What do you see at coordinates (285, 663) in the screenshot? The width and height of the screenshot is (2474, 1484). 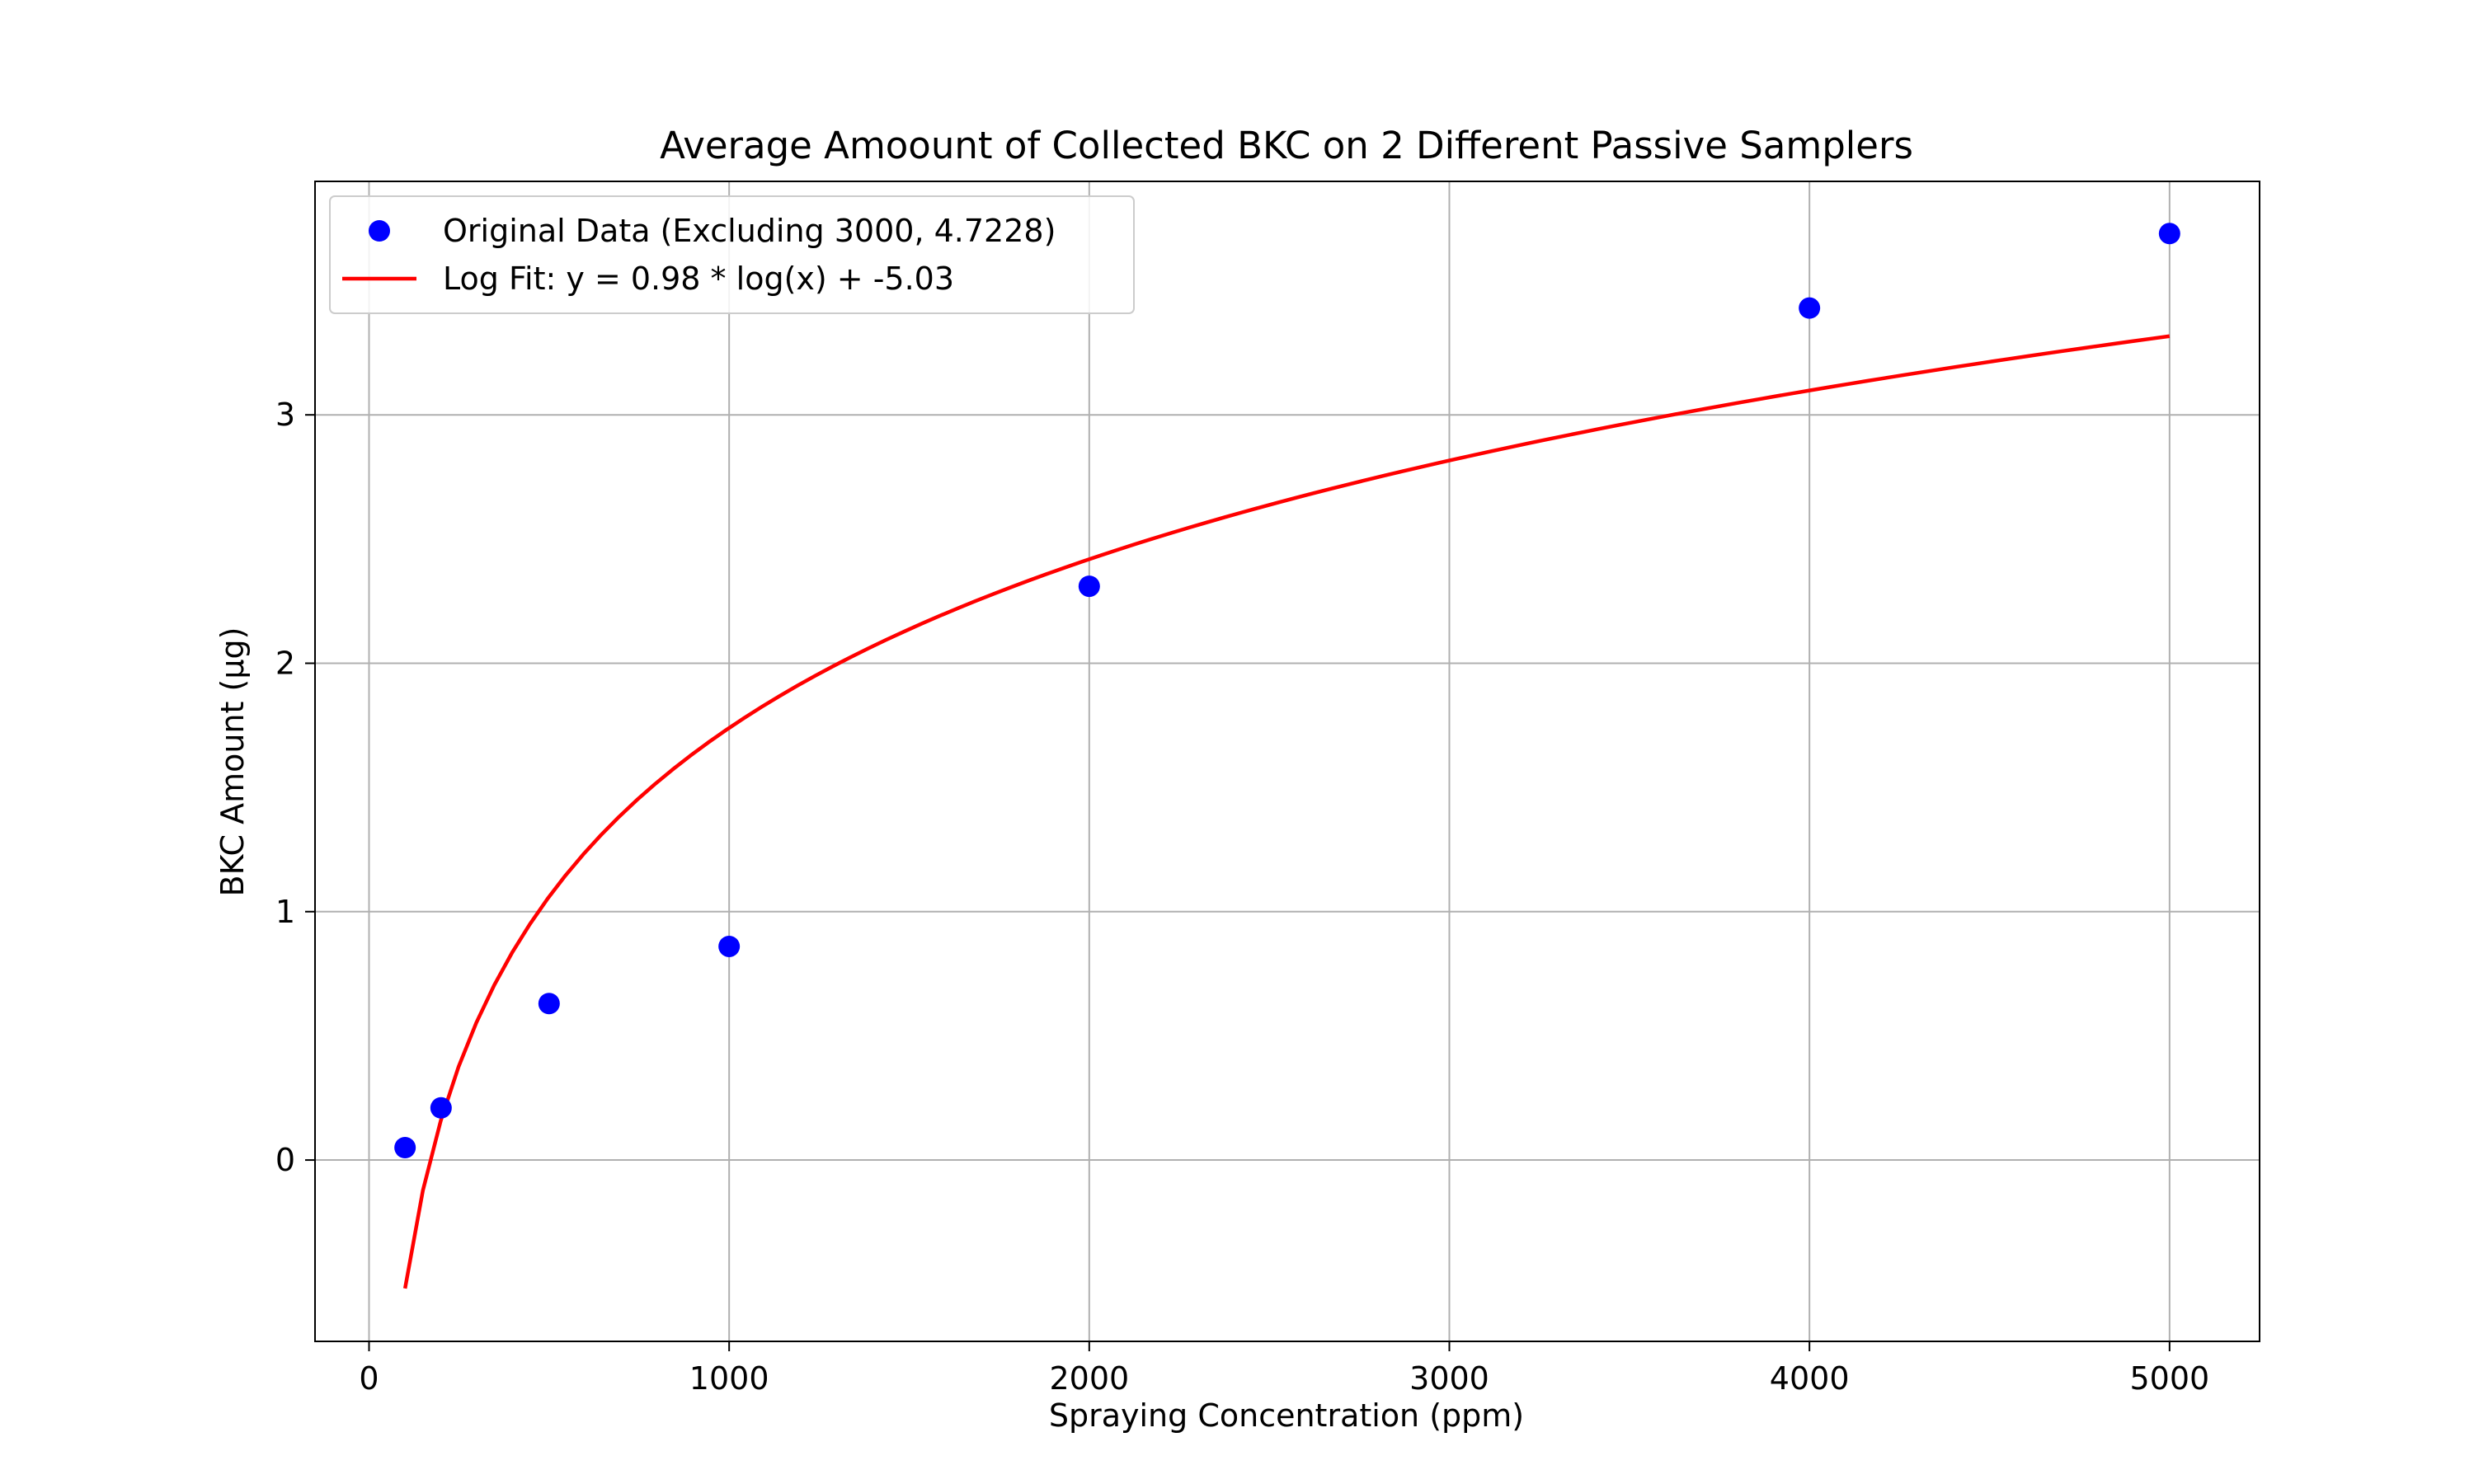 I see `y-tick-label: 2` at bounding box center [285, 663].